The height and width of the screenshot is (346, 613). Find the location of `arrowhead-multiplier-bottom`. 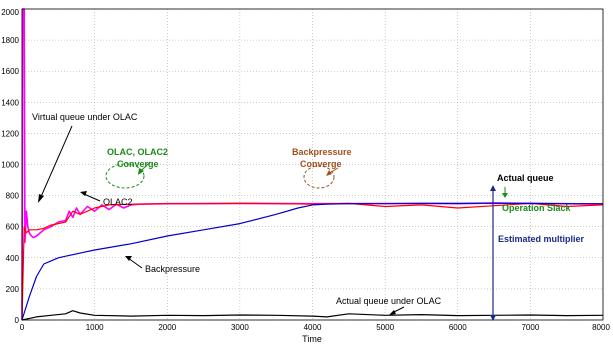

arrowhead-multiplier-bottom is located at coordinates (493, 318).